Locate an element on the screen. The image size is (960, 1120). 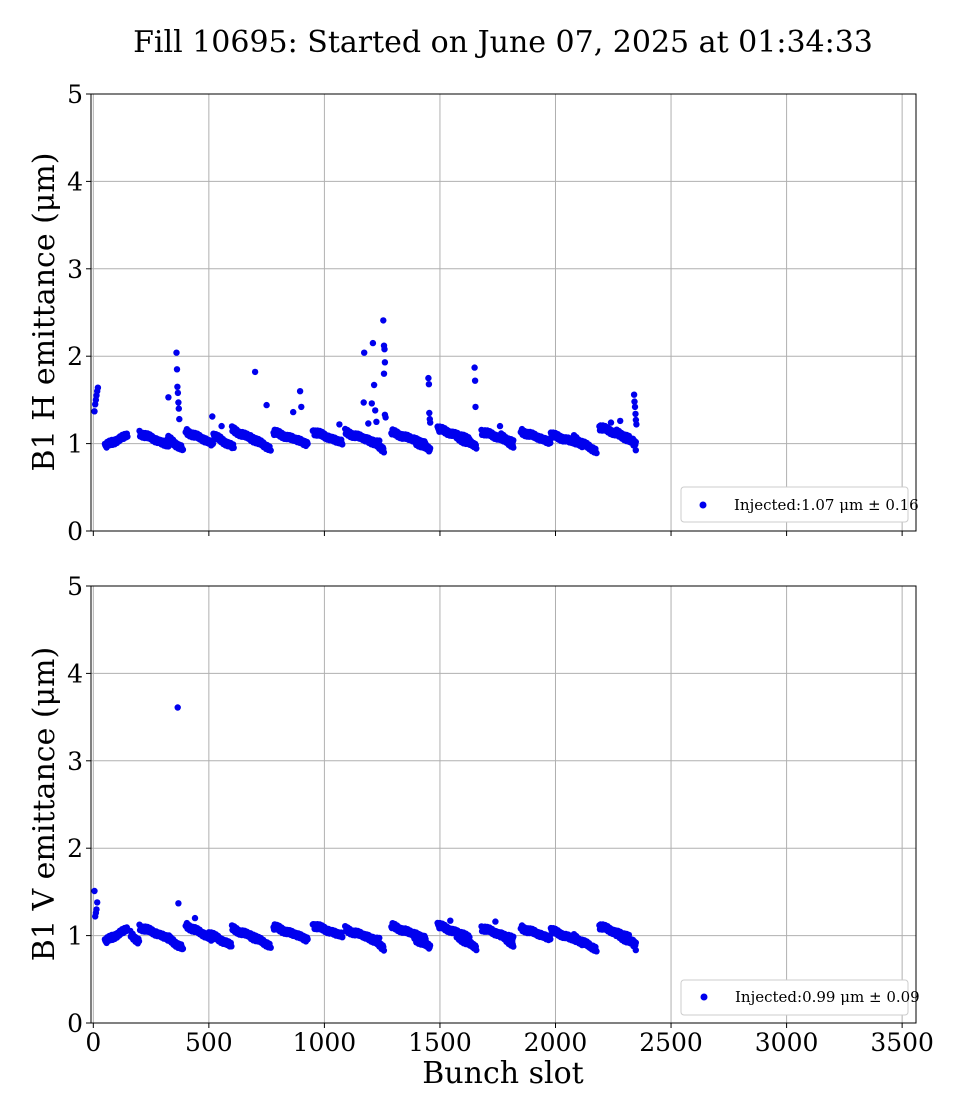
x-tick-label: 3000 is located at coordinates (787, 1042).